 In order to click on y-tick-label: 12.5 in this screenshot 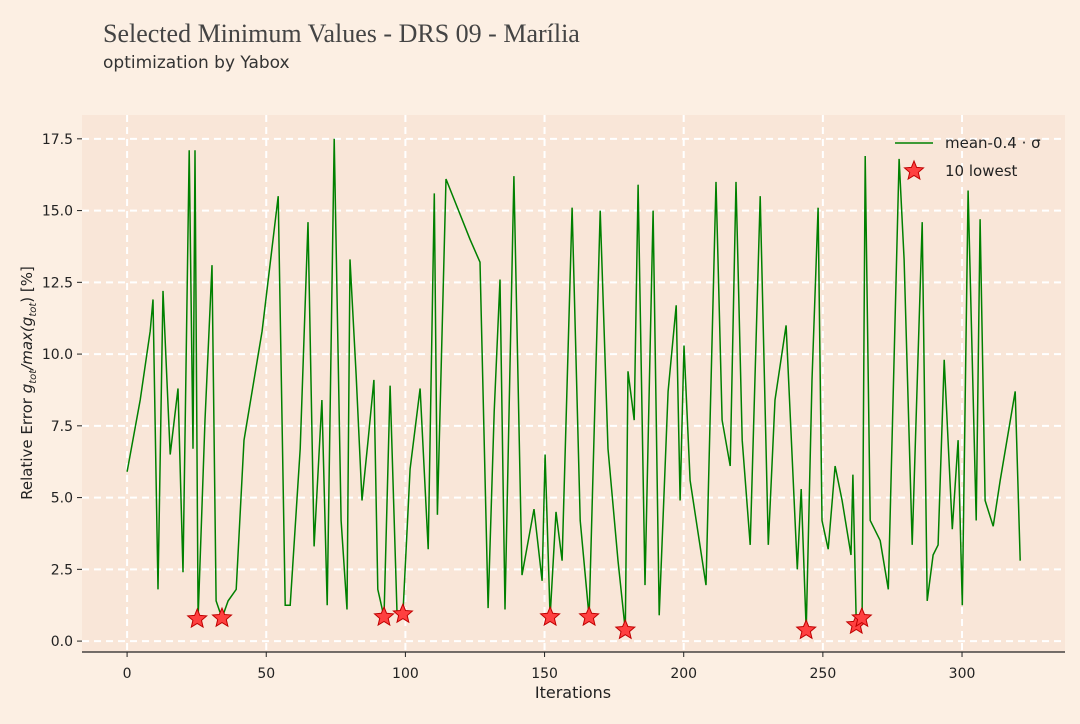, I will do `click(57, 283)`.